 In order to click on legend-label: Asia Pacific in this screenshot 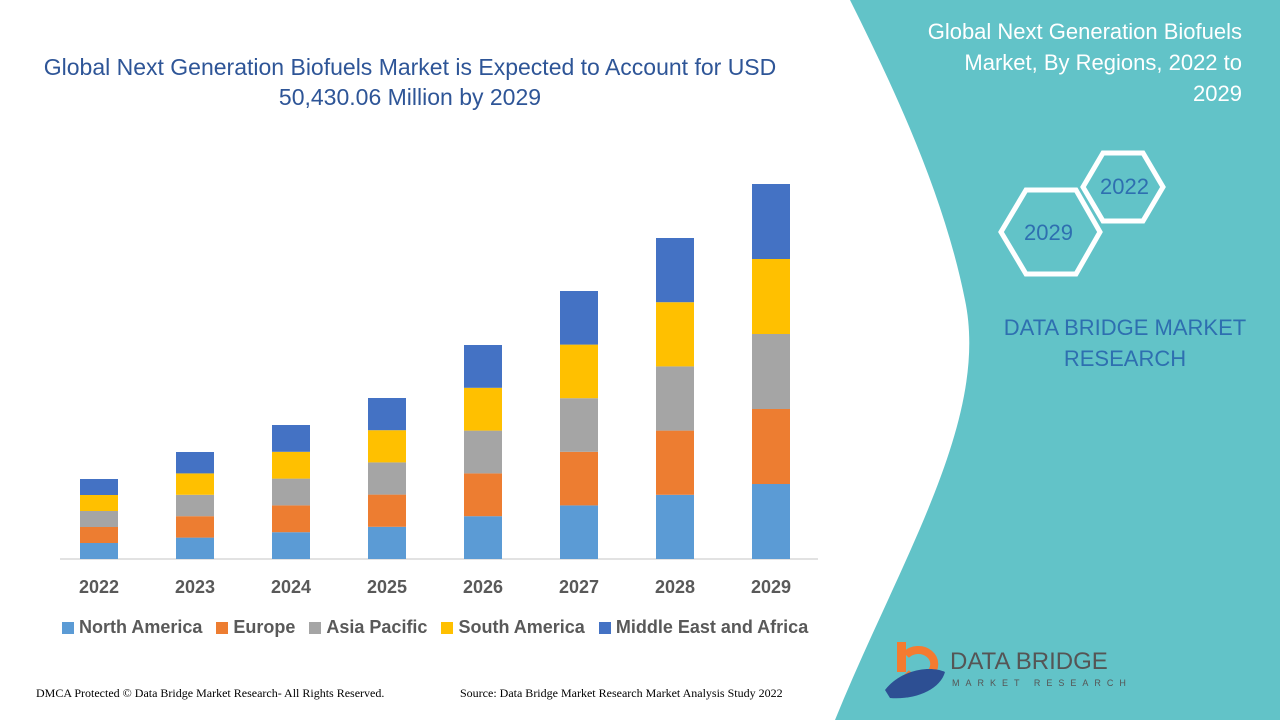, I will do `click(377, 627)`.